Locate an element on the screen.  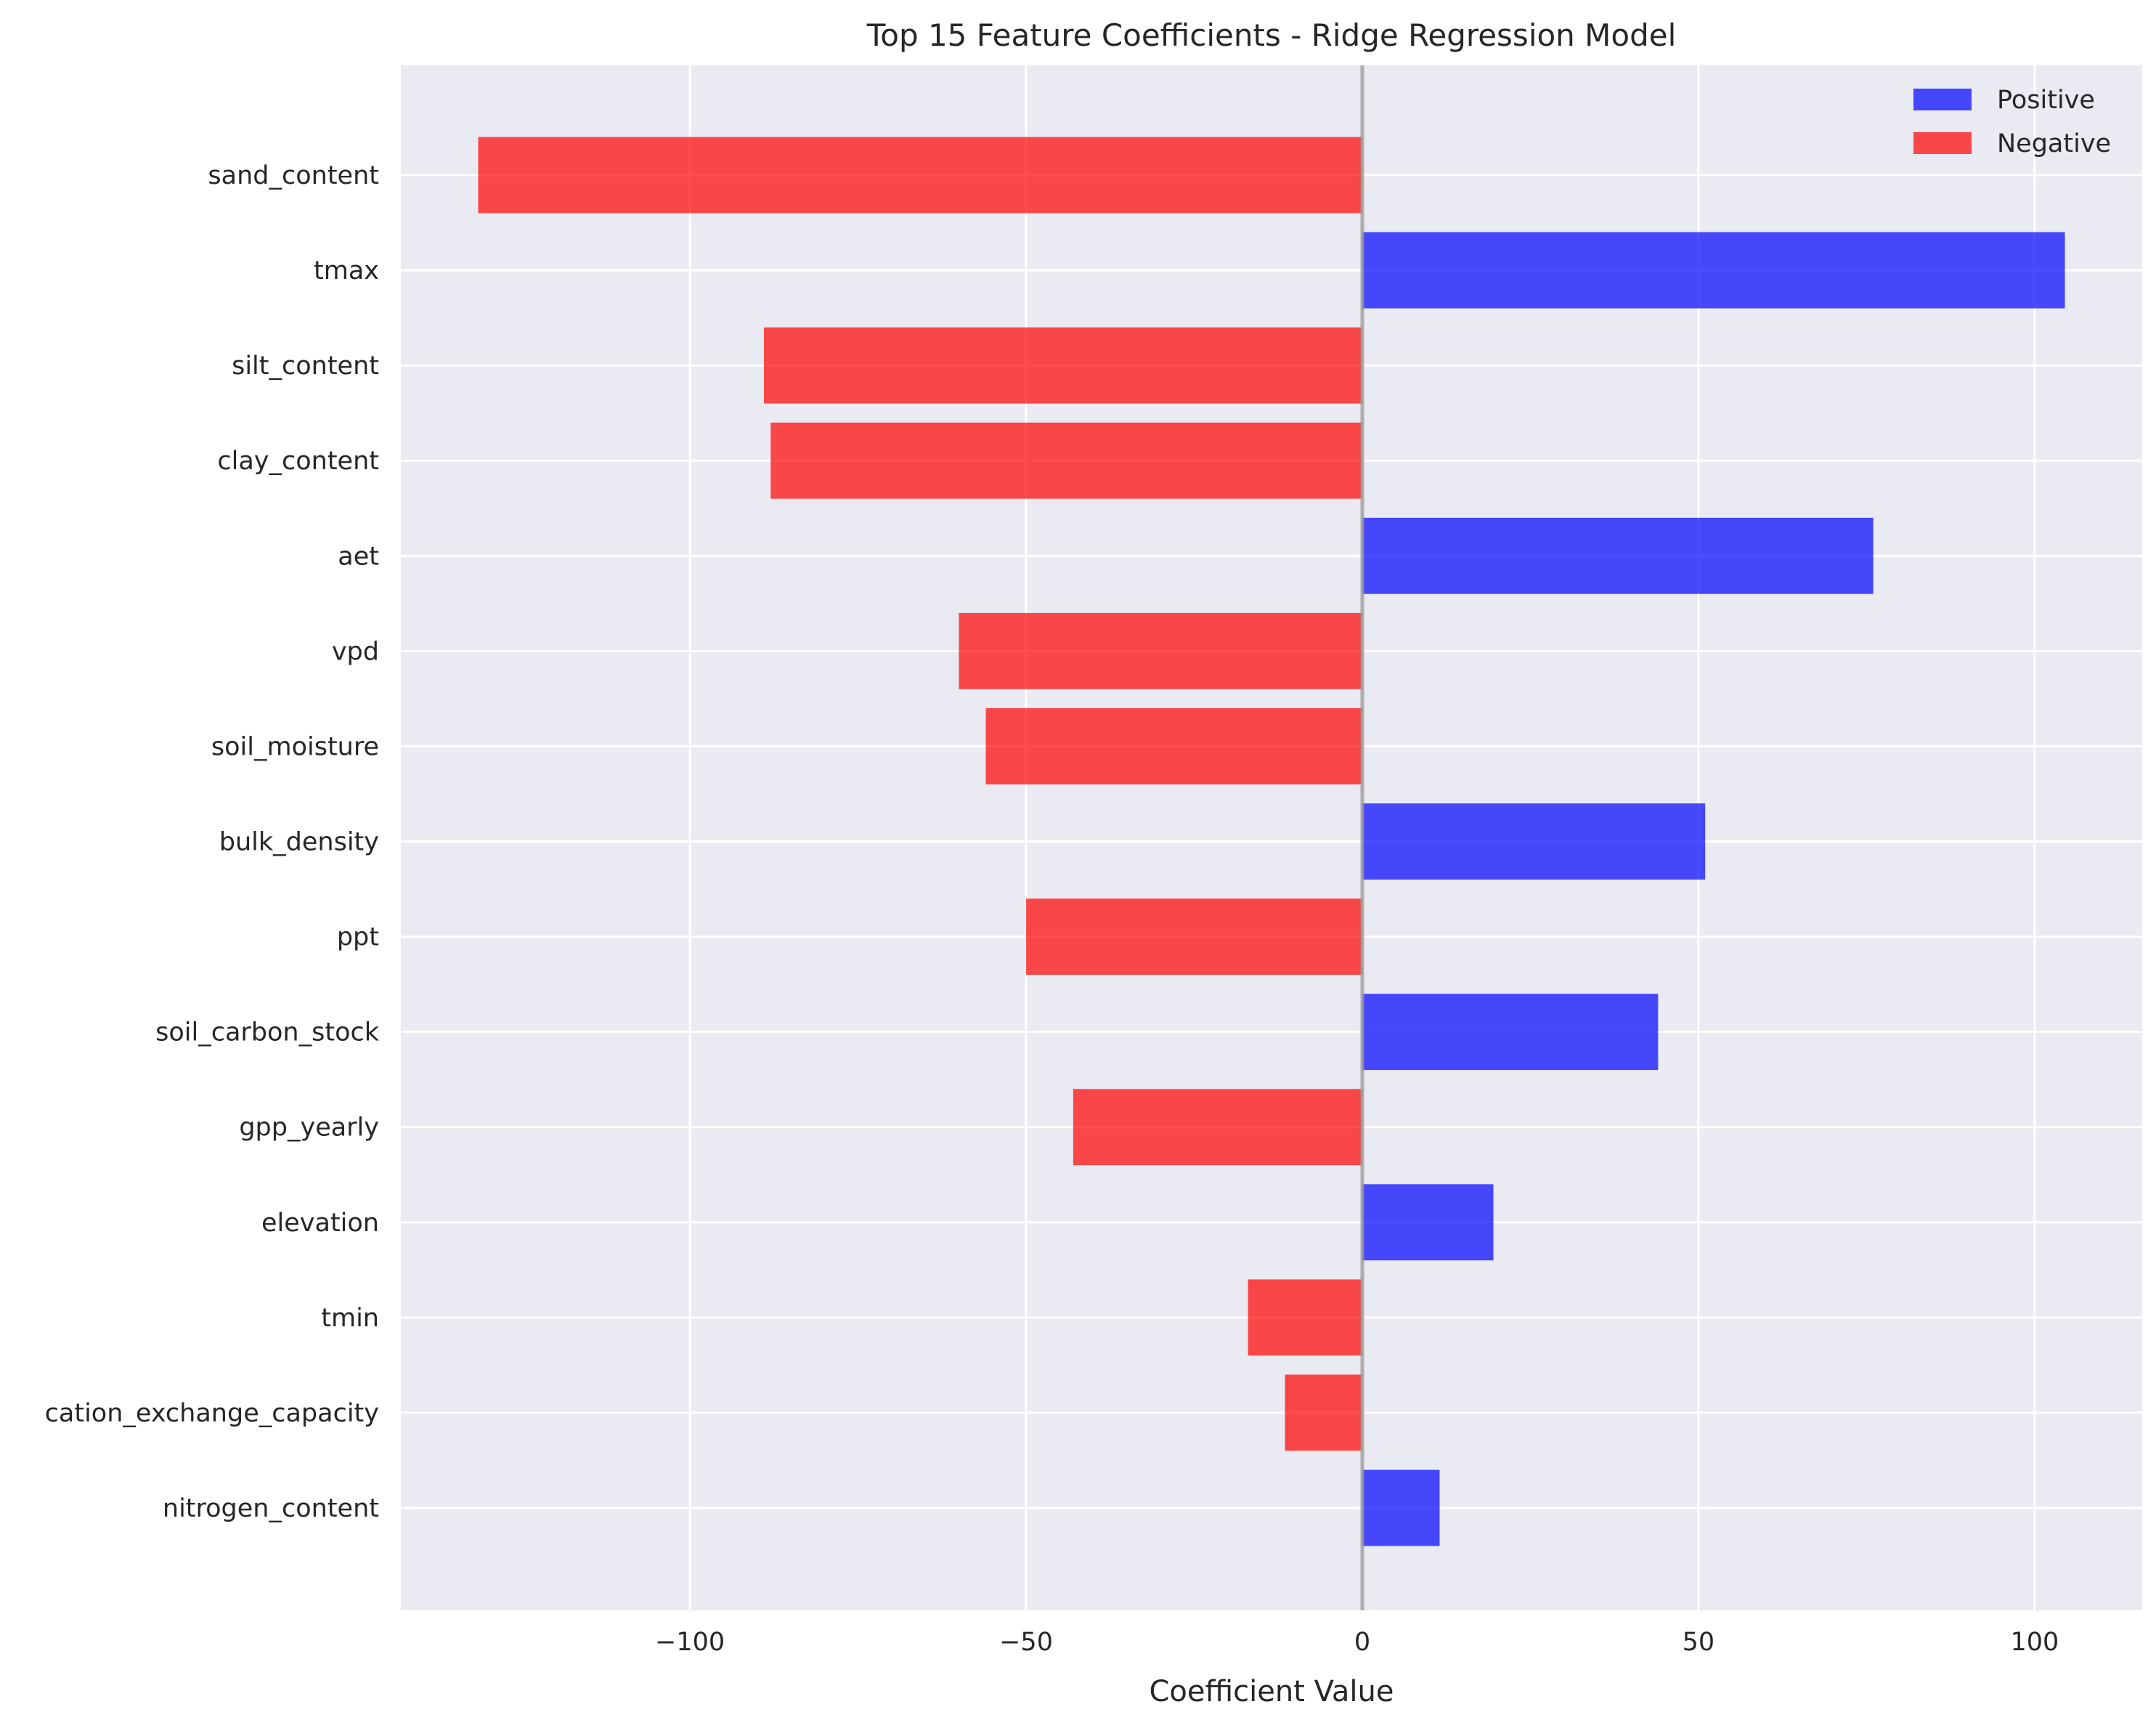
y-tick-label: nitrogen_content is located at coordinates (271, 1508).